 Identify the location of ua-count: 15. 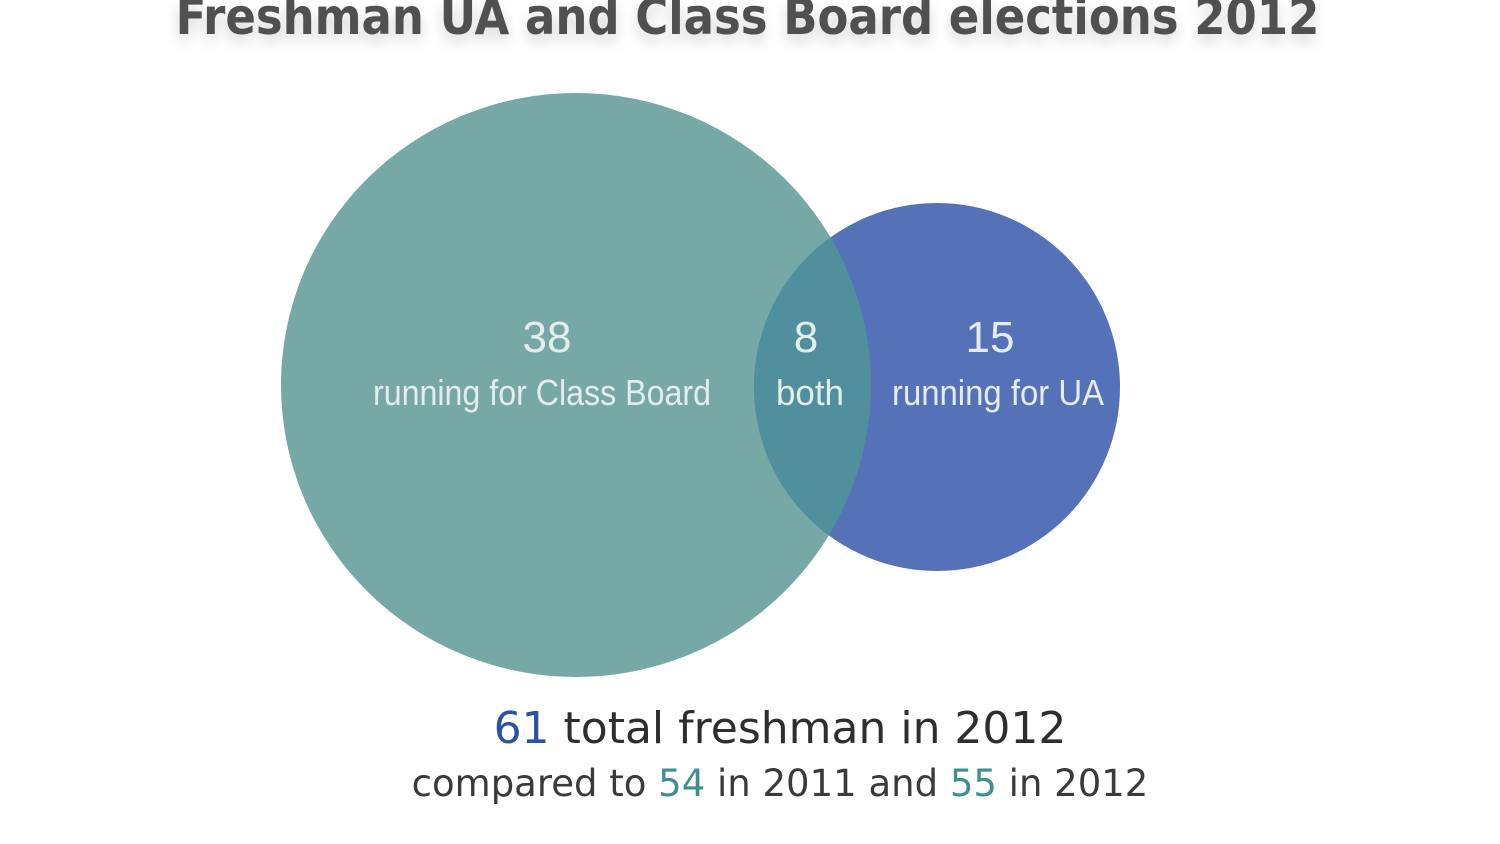
(990, 337).